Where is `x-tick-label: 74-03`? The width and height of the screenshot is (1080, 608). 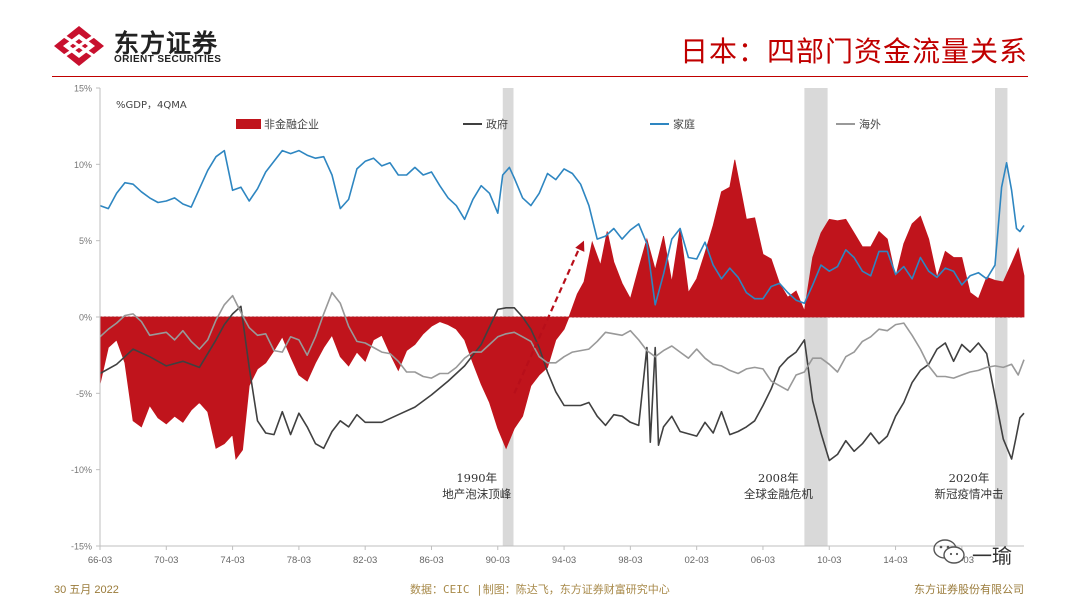
x-tick-label: 74-03 is located at coordinates (232, 560).